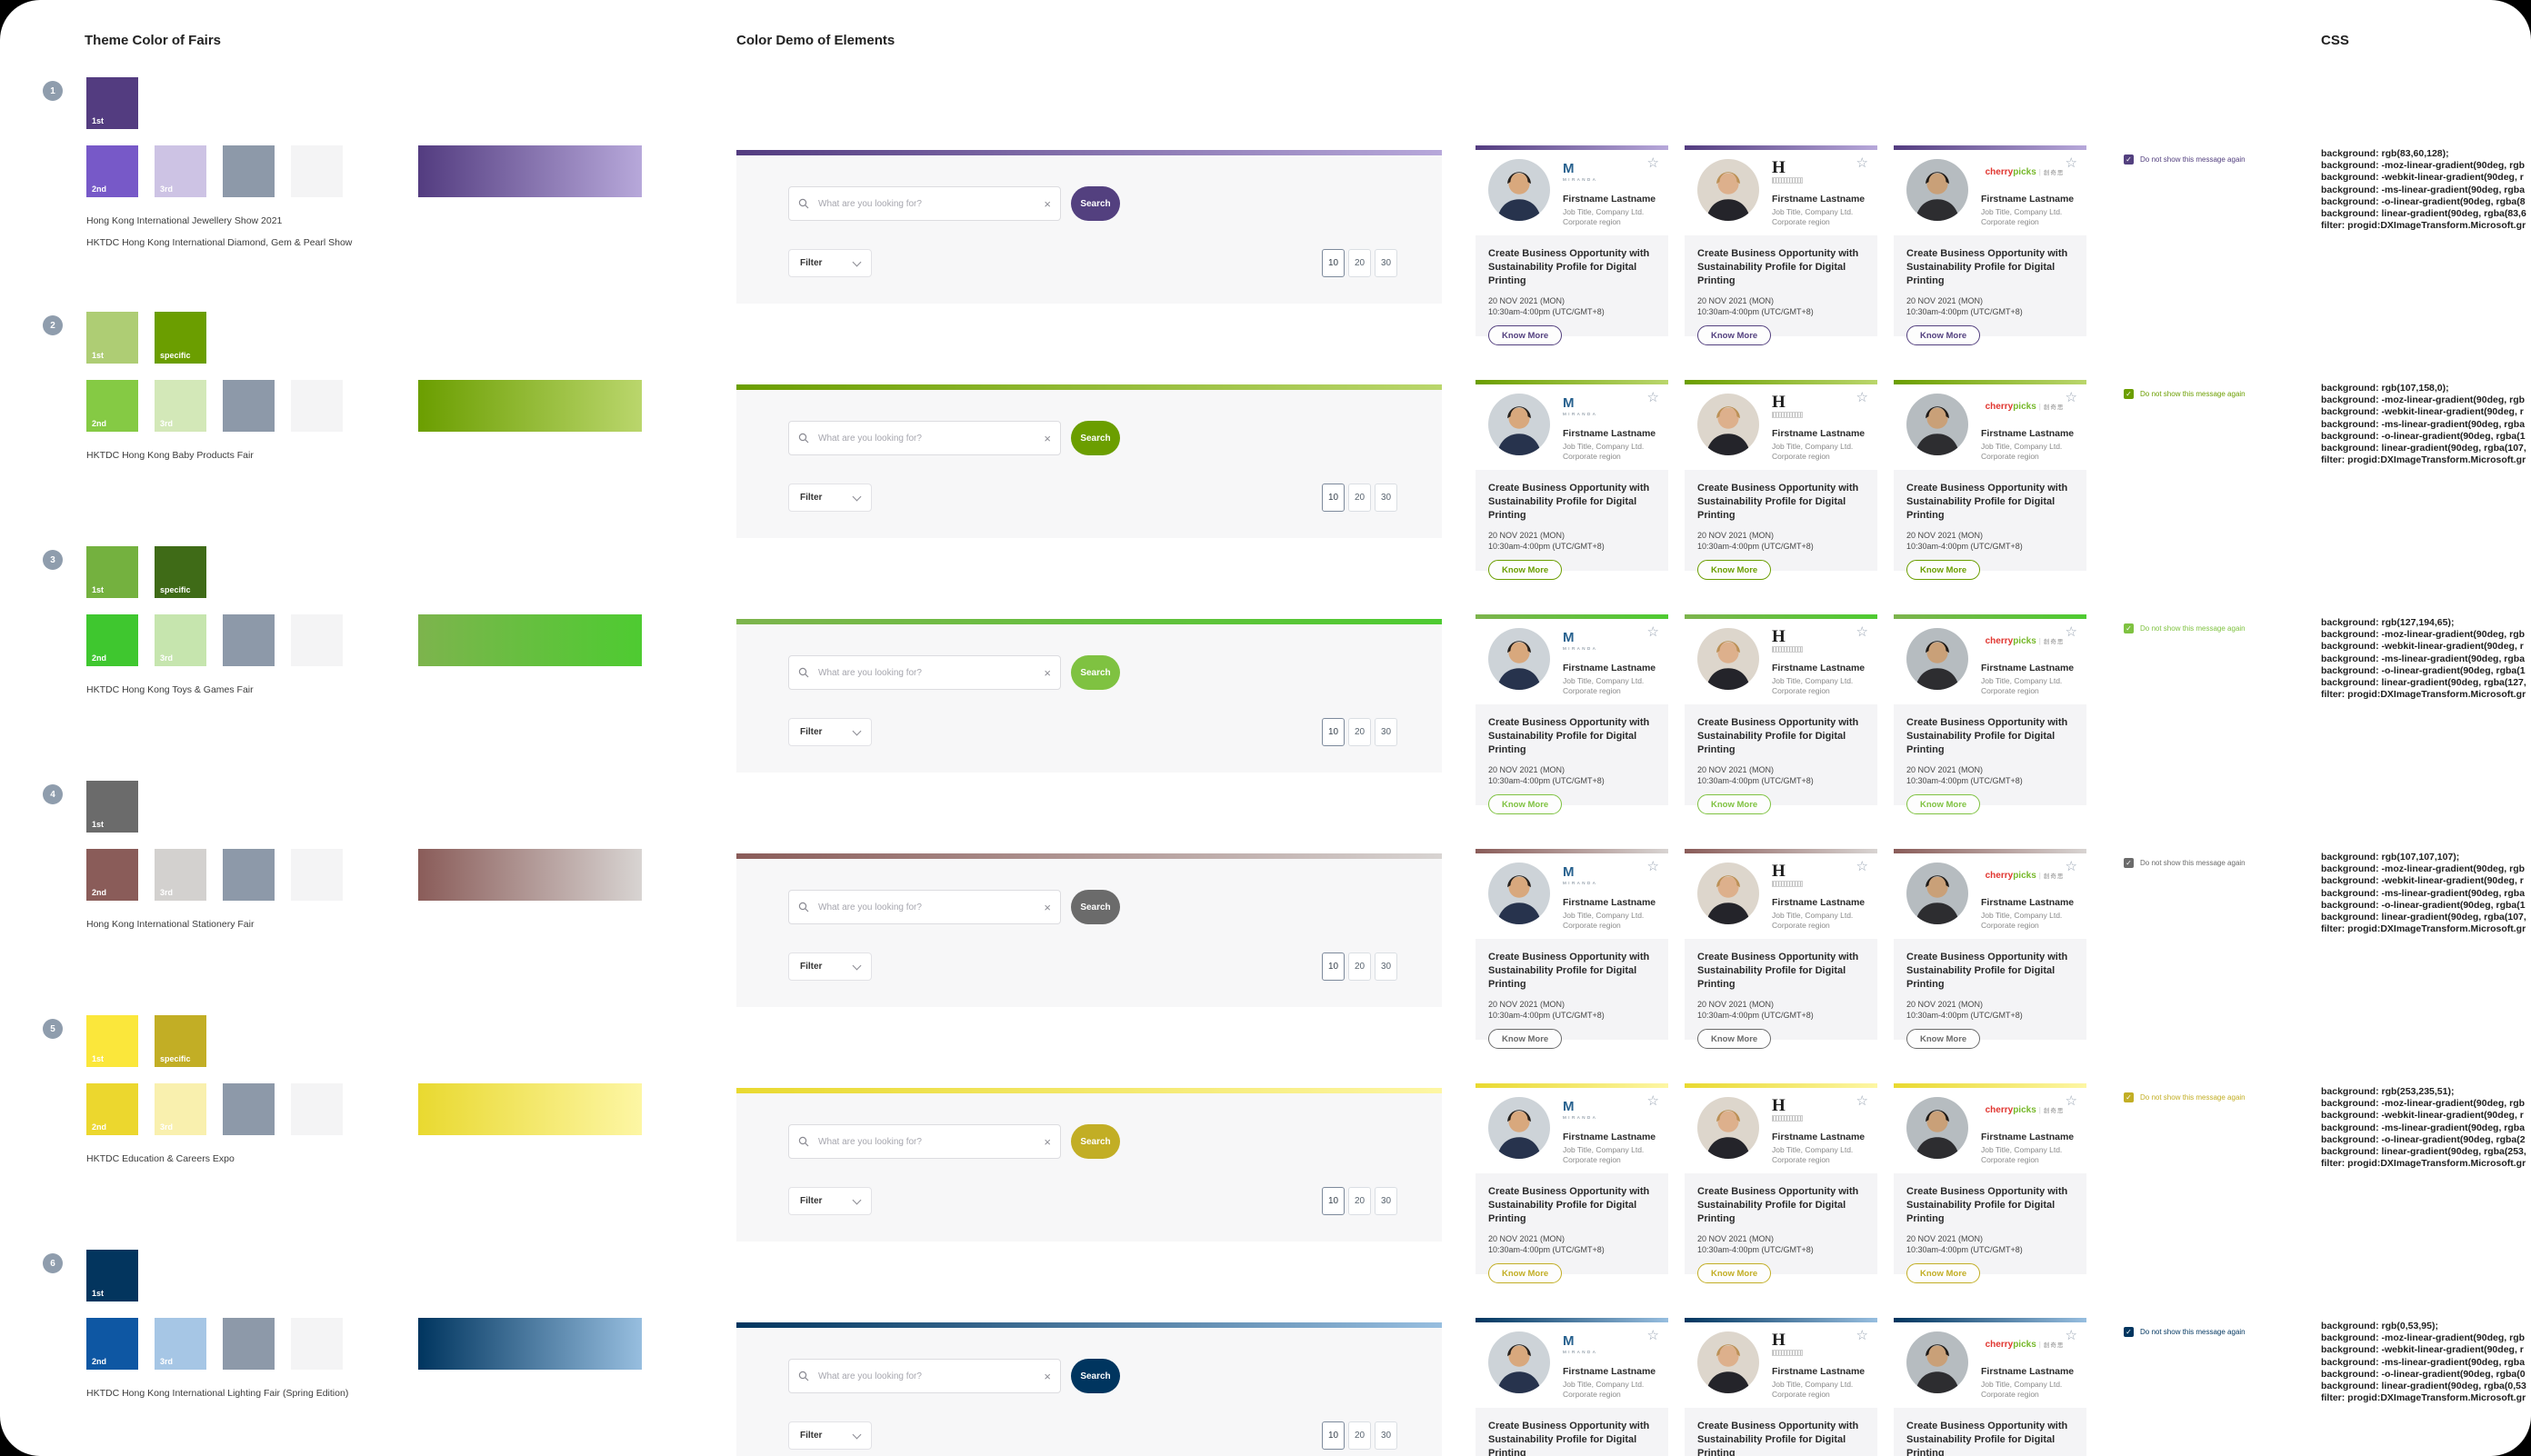 Image resolution: width=2531 pixels, height=1456 pixels. What do you see at coordinates (1089, 1167) in the screenshot?
I see `demo-panel-background: × Search Filter 10 20 30` at bounding box center [1089, 1167].